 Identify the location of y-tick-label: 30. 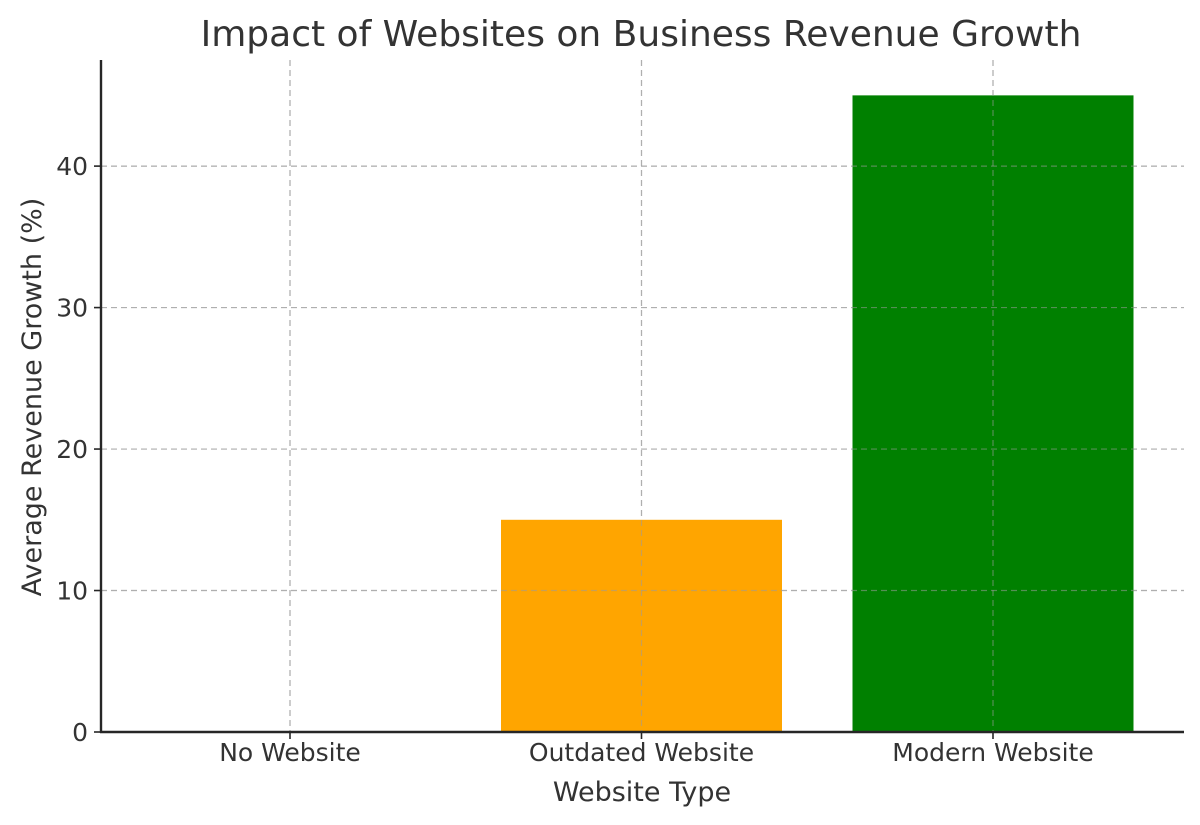
(72, 308).